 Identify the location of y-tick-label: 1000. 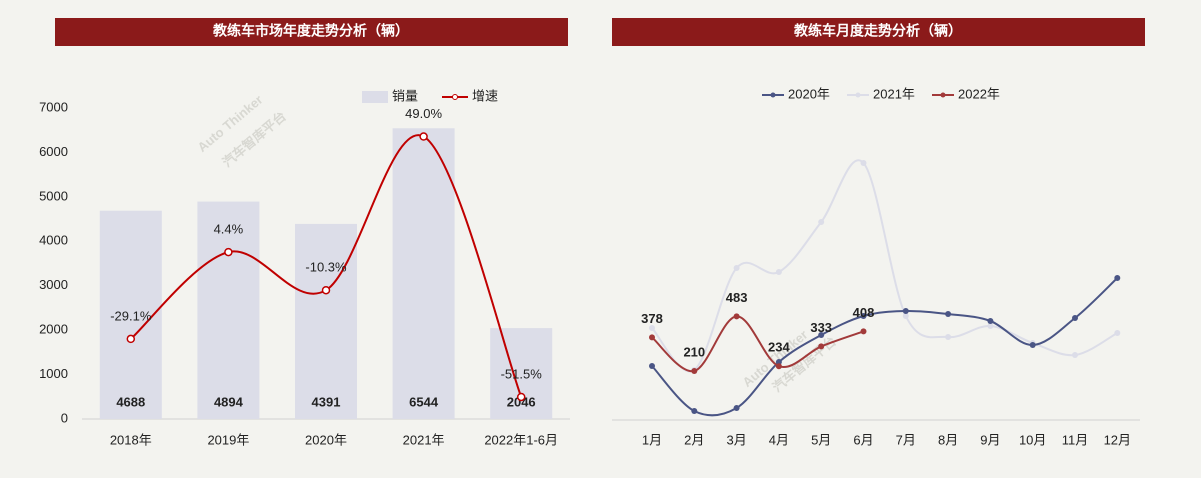
(53, 373).